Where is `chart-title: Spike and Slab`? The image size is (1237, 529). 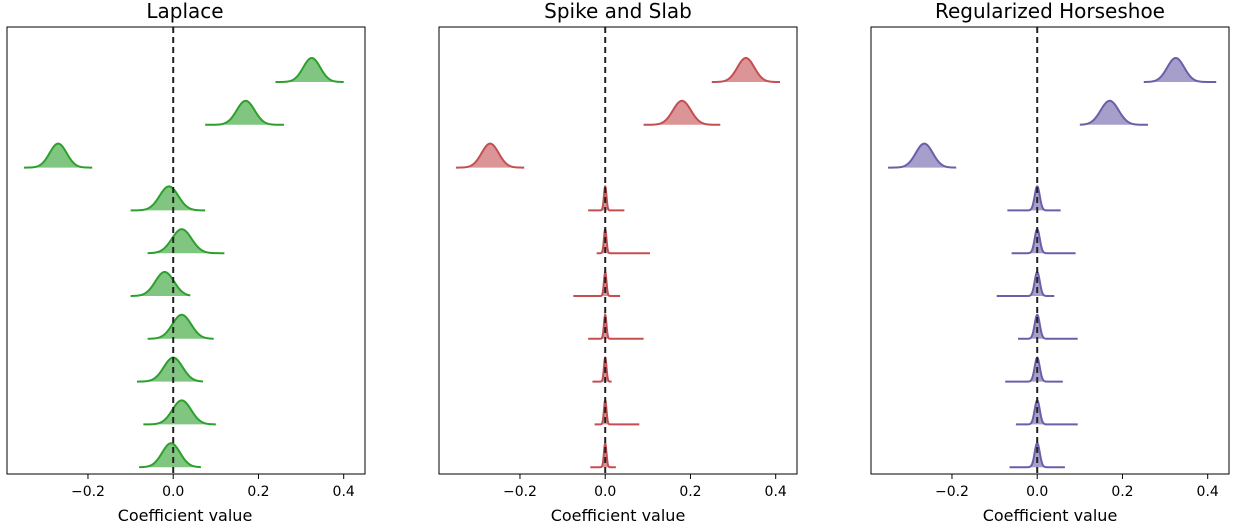 chart-title: Spike and Slab is located at coordinates (618, 11).